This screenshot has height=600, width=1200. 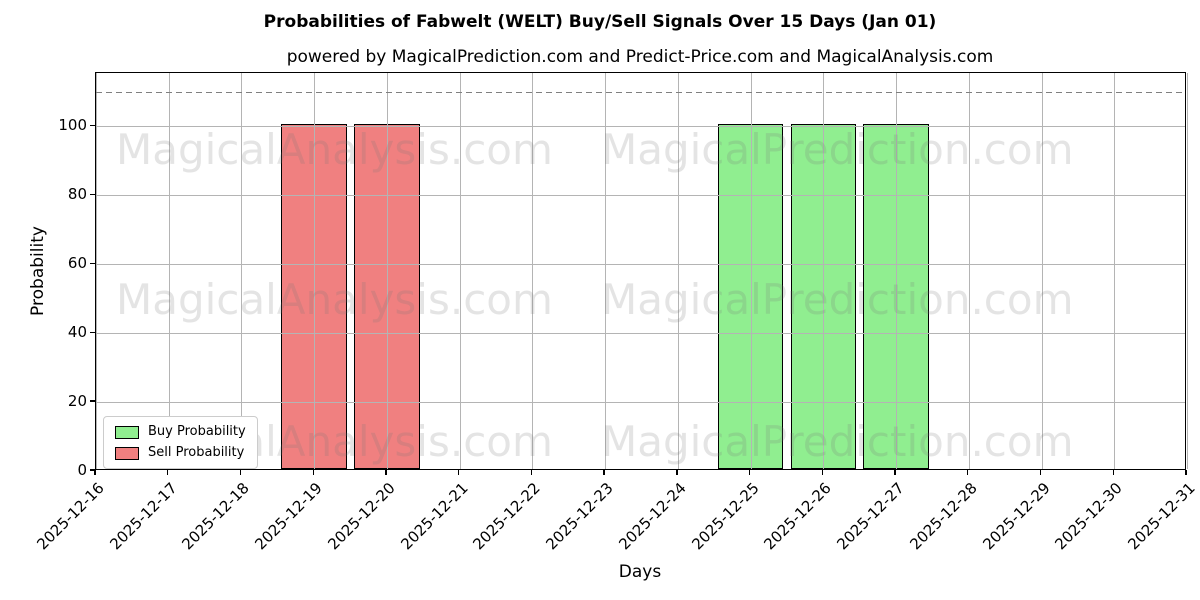 What do you see at coordinates (38, 271) in the screenshot?
I see `y-axis-label: Probability` at bounding box center [38, 271].